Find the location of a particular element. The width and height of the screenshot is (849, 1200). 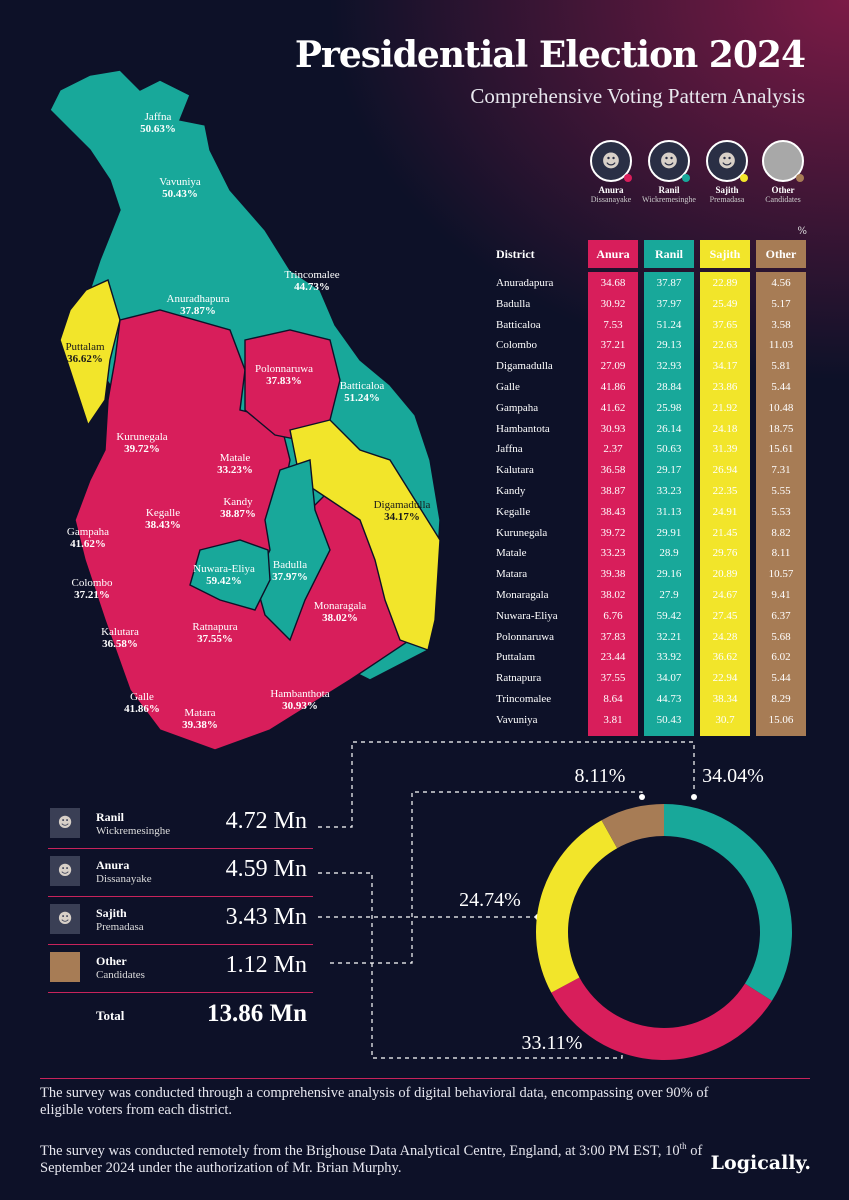

footer-divider is located at coordinates (425, 1078).